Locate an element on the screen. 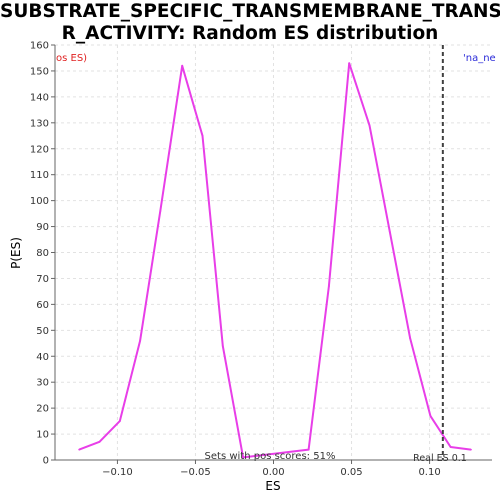 The width and height of the screenshot is (500, 500). y-tick-label: 0 is located at coordinates (46, 461).